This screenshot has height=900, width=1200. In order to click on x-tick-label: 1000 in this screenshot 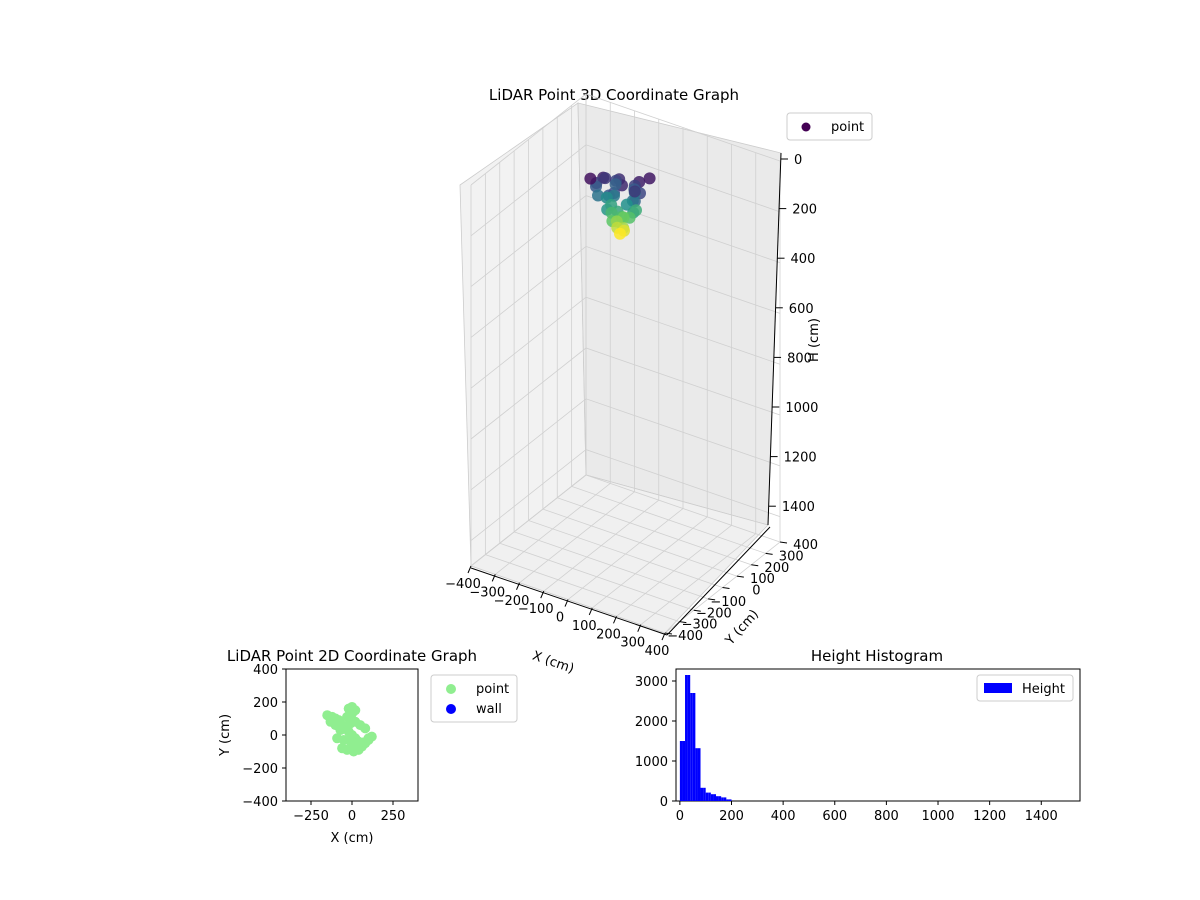, I will do `click(937, 816)`.